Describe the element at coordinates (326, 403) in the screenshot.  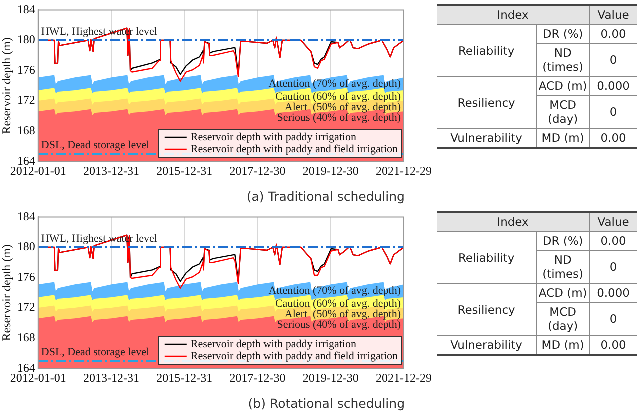
I see `text: (b) Rotational scheduling` at that location.